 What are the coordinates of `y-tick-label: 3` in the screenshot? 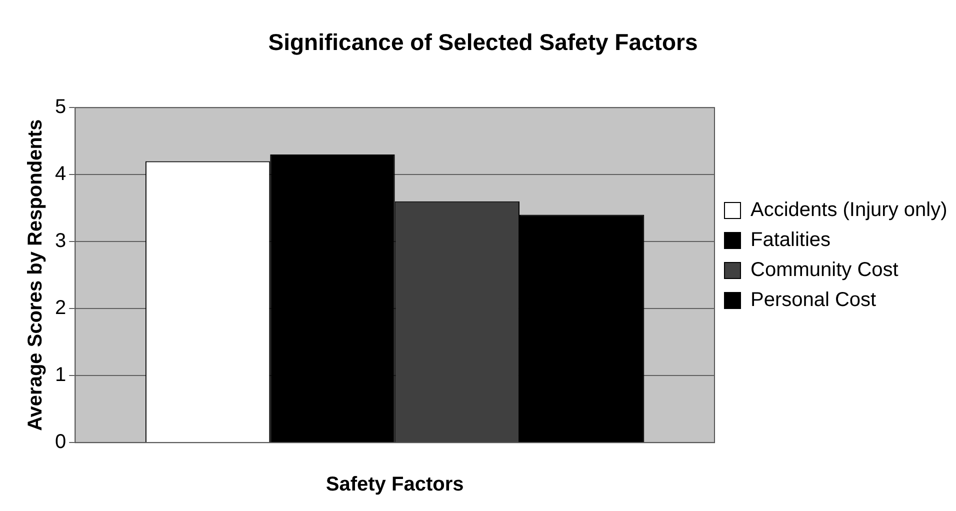 It's located at (60, 241).